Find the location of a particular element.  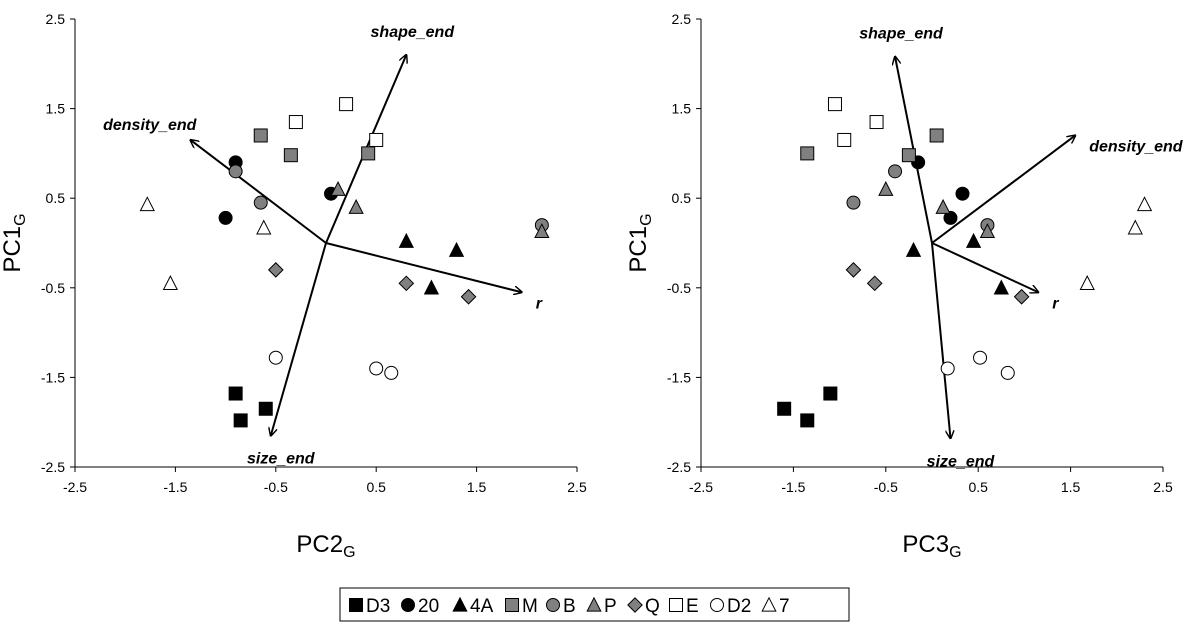

legend-marker-D3 is located at coordinates (356, 605).